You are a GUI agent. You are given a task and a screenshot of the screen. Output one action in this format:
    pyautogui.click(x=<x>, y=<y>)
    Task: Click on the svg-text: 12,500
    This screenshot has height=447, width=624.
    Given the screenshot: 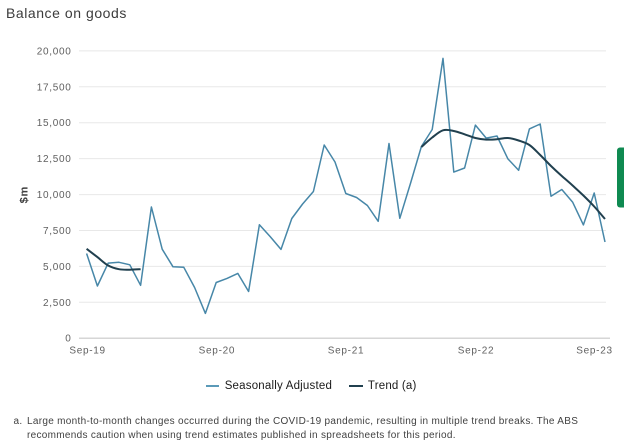 What is the action you would take?
    pyautogui.click(x=54, y=159)
    